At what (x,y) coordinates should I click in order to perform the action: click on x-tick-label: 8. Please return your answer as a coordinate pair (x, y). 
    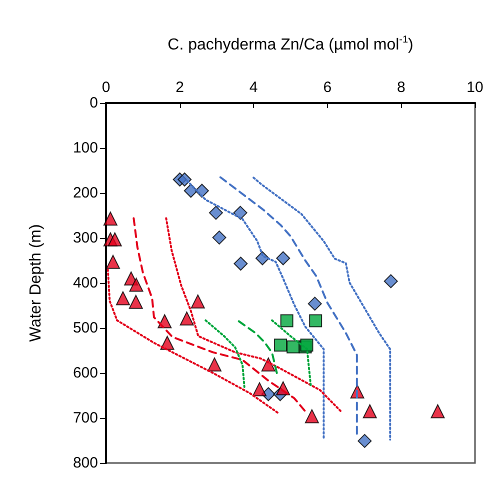
    Looking at the image, I should click on (401, 87).